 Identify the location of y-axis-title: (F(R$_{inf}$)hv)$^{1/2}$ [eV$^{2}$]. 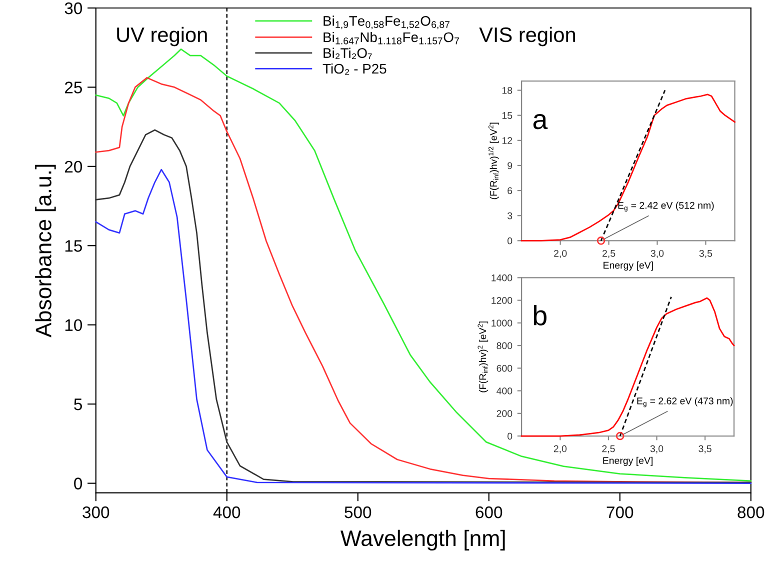
(493, 161).